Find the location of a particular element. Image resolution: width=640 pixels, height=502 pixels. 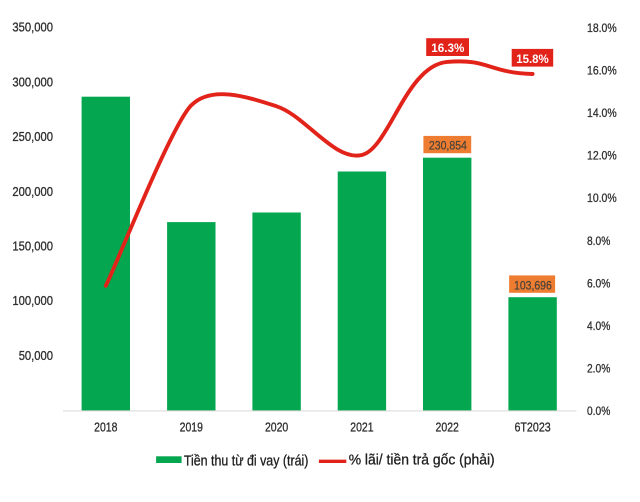

svg-text: 18.0% is located at coordinates (602, 28).